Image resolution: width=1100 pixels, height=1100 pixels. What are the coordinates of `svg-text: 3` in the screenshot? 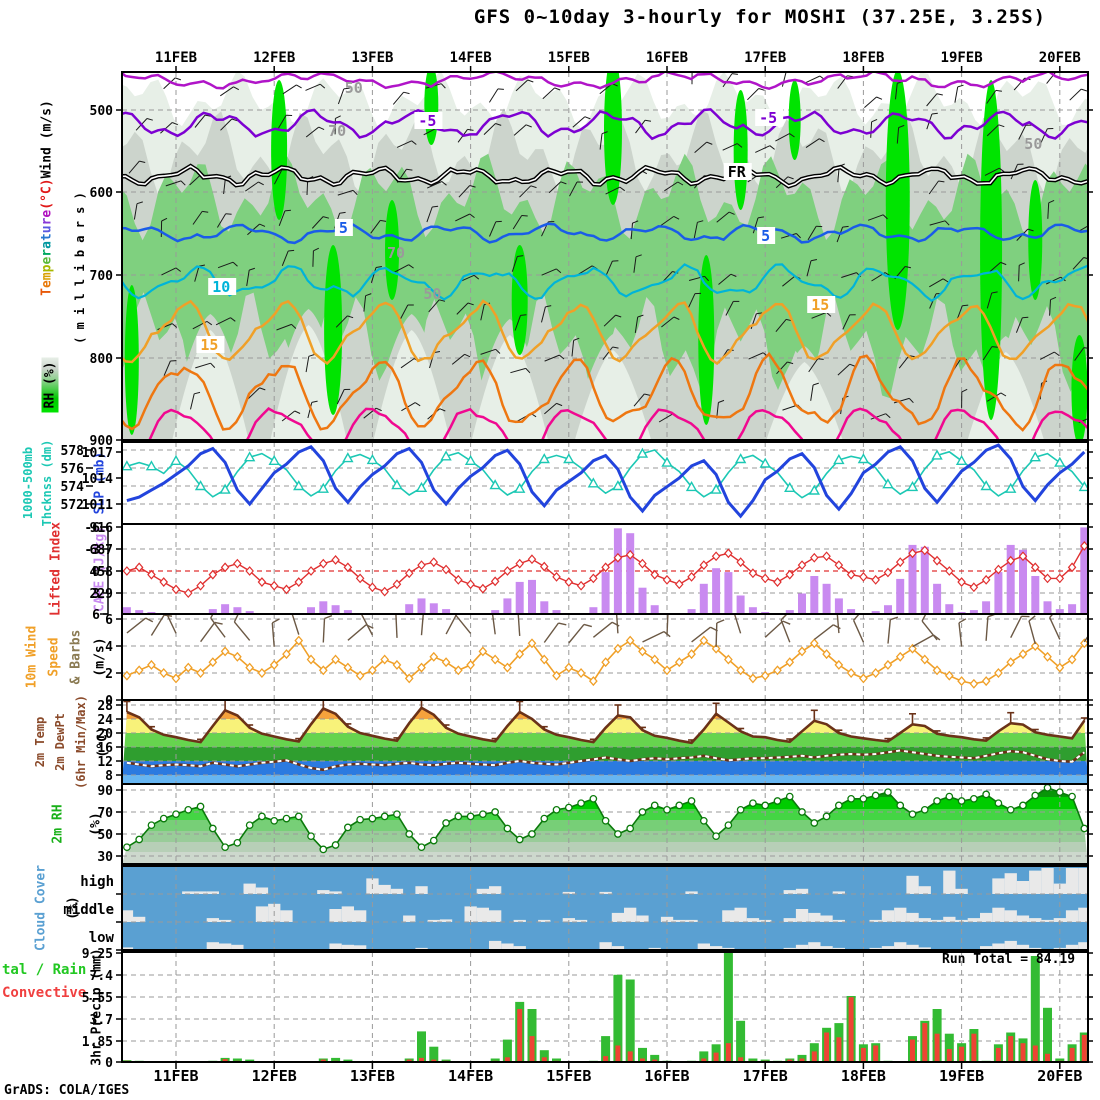 It's located at (96, 594).